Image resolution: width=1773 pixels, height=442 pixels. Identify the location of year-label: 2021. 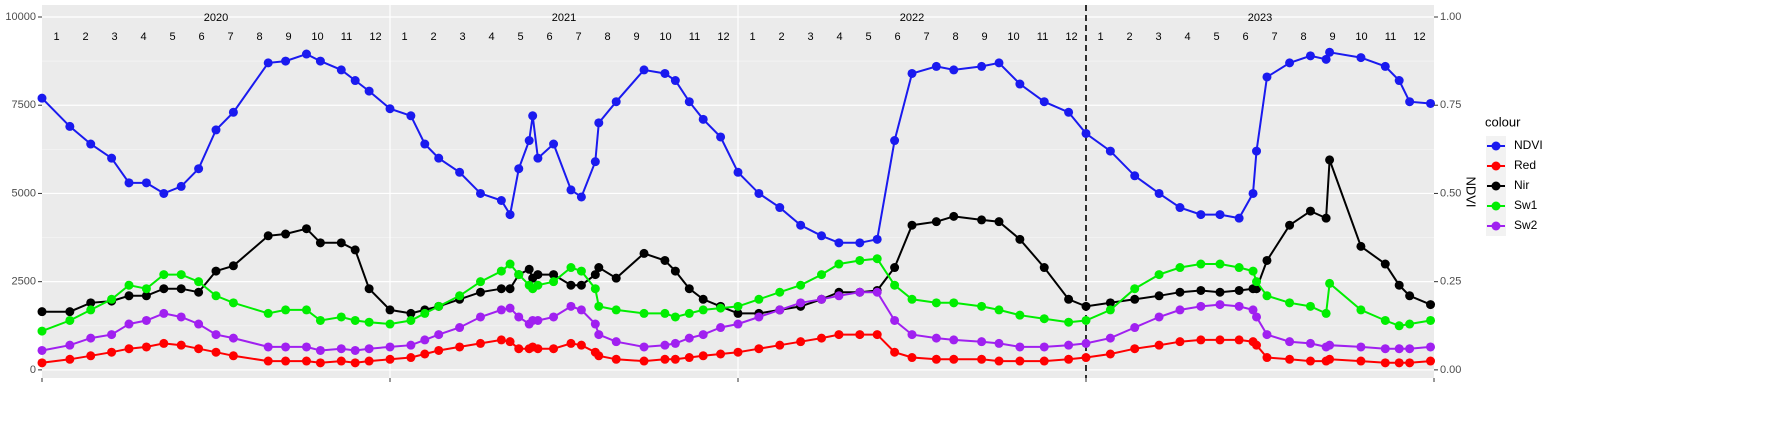
(564, 18).